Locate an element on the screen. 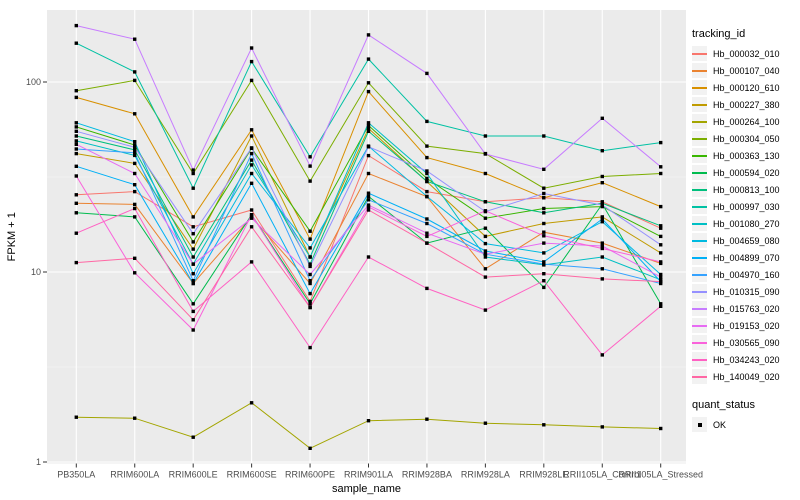  legend-item-label: Hb_000107_040 is located at coordinates (746, 70).